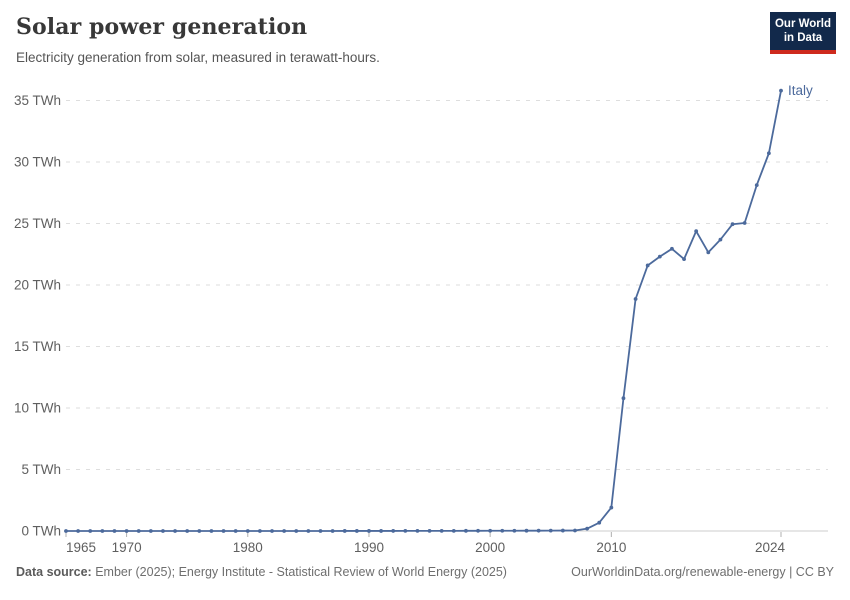  Describe the element at coordinates (37, 346) in the screenshot. I see `y-axis-tick-label: 15 TWh` at that location.